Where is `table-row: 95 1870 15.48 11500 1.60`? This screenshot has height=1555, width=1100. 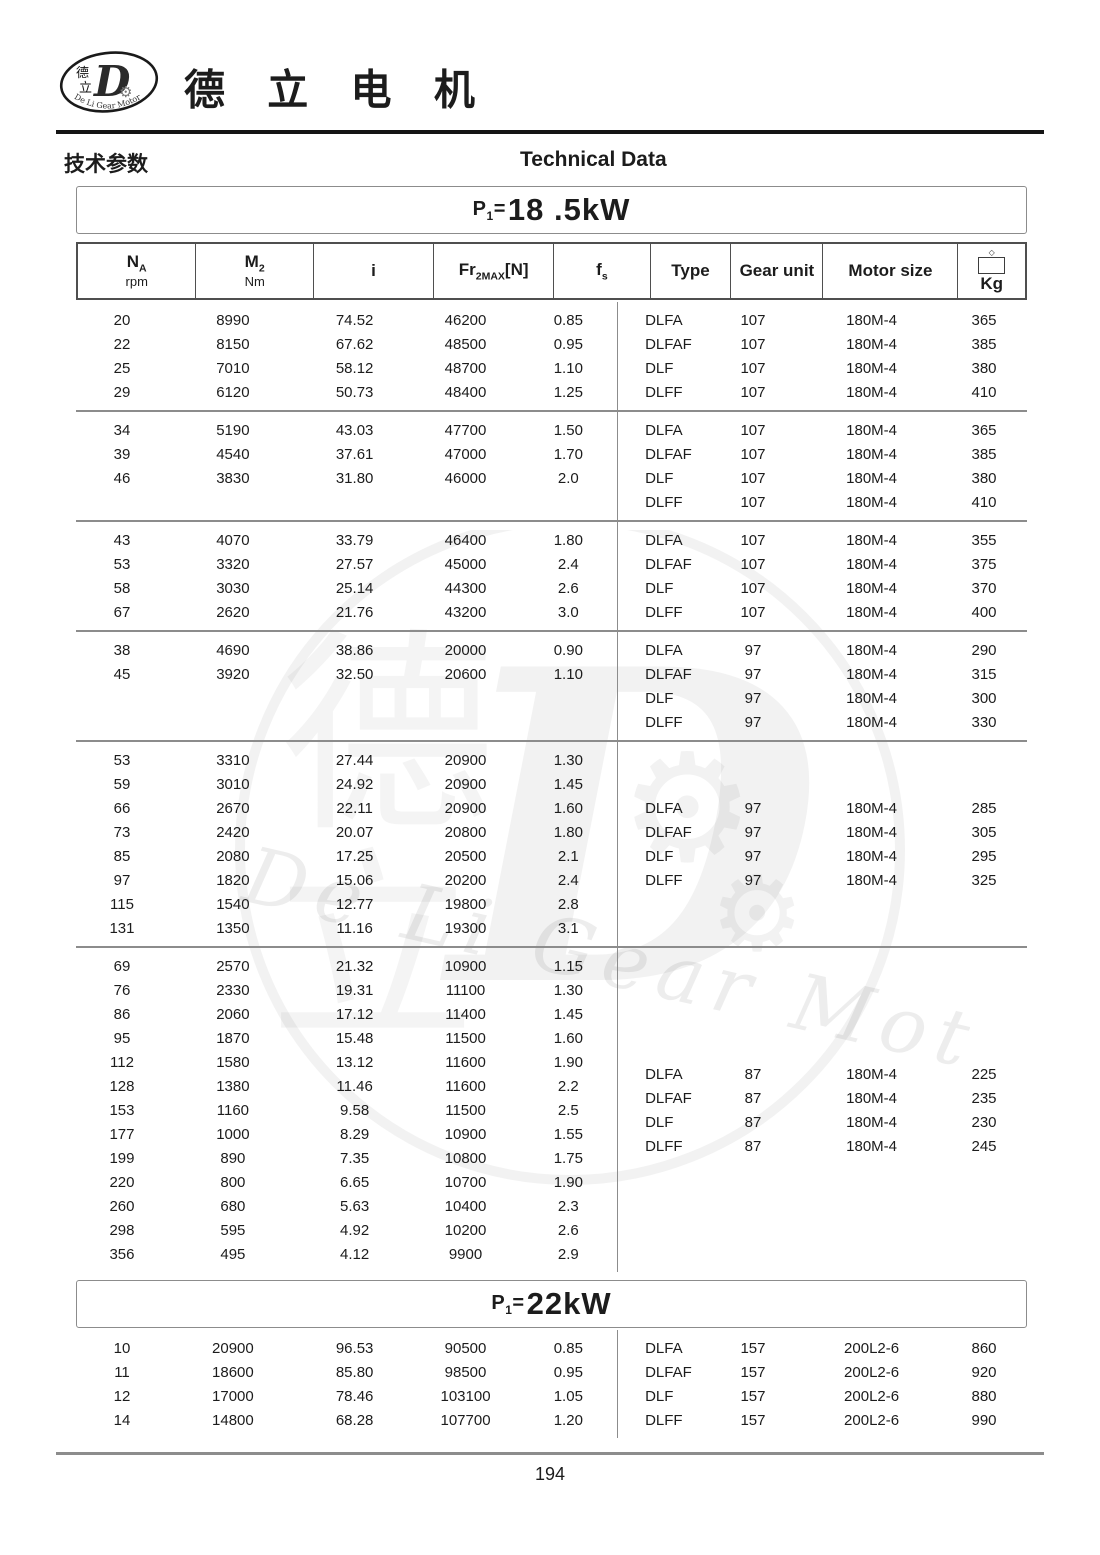
table-row: 95 1870 15.48 11500 1.60 is located at coordinates (346, 1038).